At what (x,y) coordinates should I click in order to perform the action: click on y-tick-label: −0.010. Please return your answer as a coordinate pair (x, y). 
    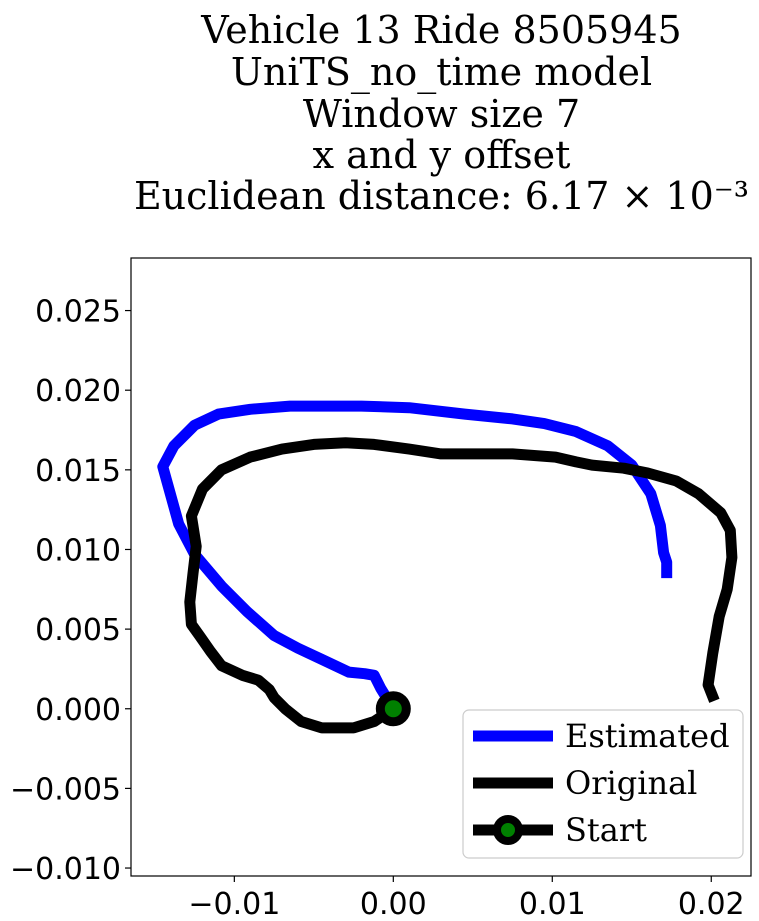
    Looking at the image, I should click on (65, 869).